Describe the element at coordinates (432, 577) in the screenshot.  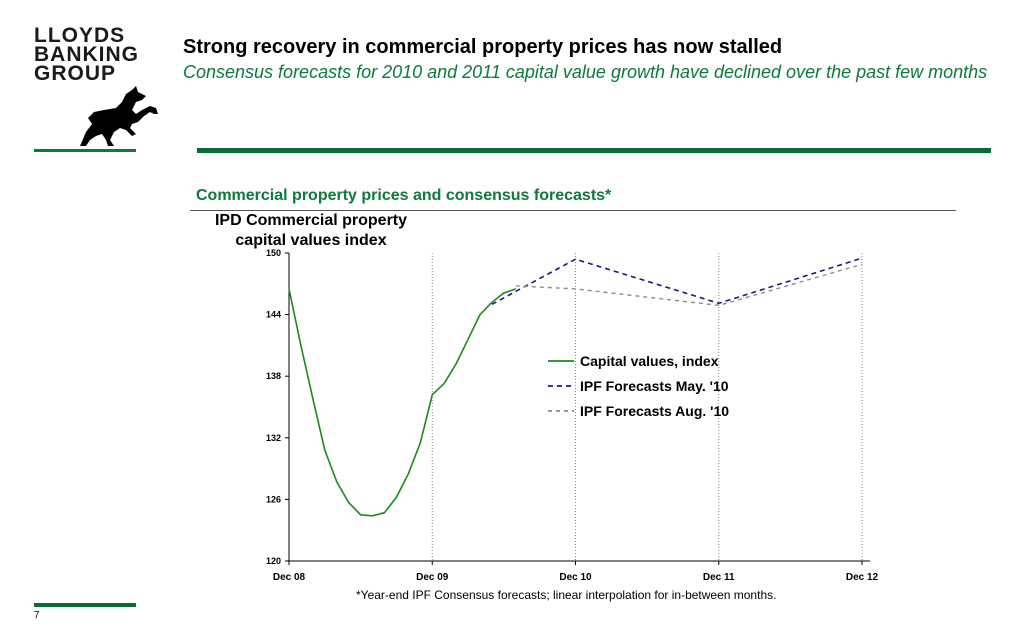
I see `x-tick-label: Dec 09` at that location.